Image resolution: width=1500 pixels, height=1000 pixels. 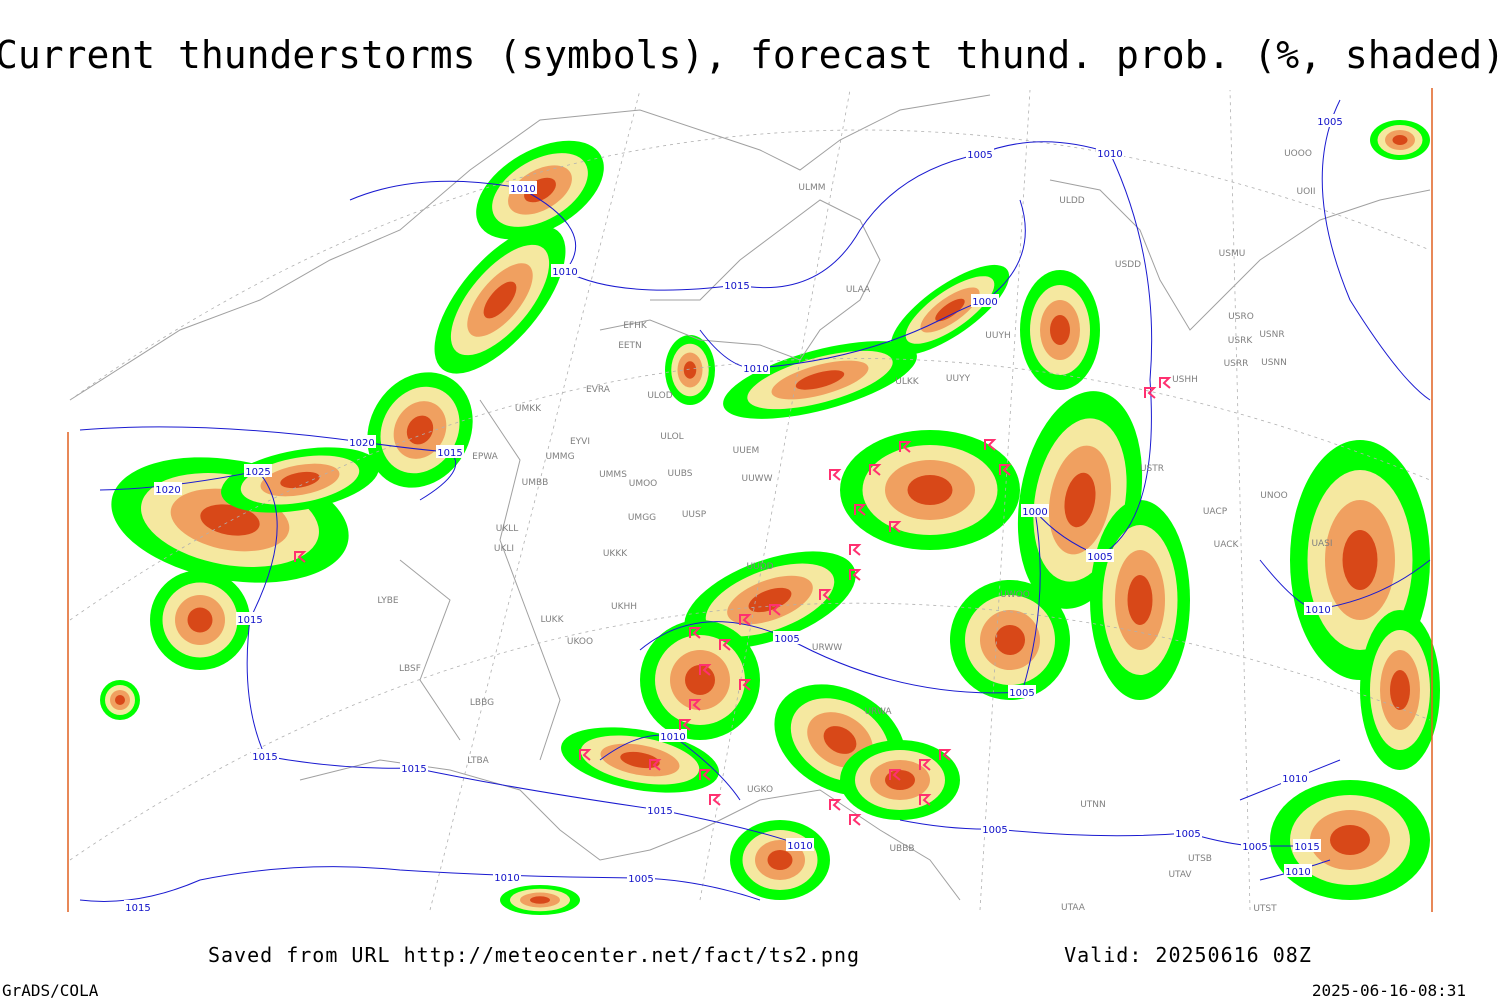 What do you see at coordinates (680, 474) in the screenshot?
I see `station-label: UUBS` at bounding box center [680, 474].